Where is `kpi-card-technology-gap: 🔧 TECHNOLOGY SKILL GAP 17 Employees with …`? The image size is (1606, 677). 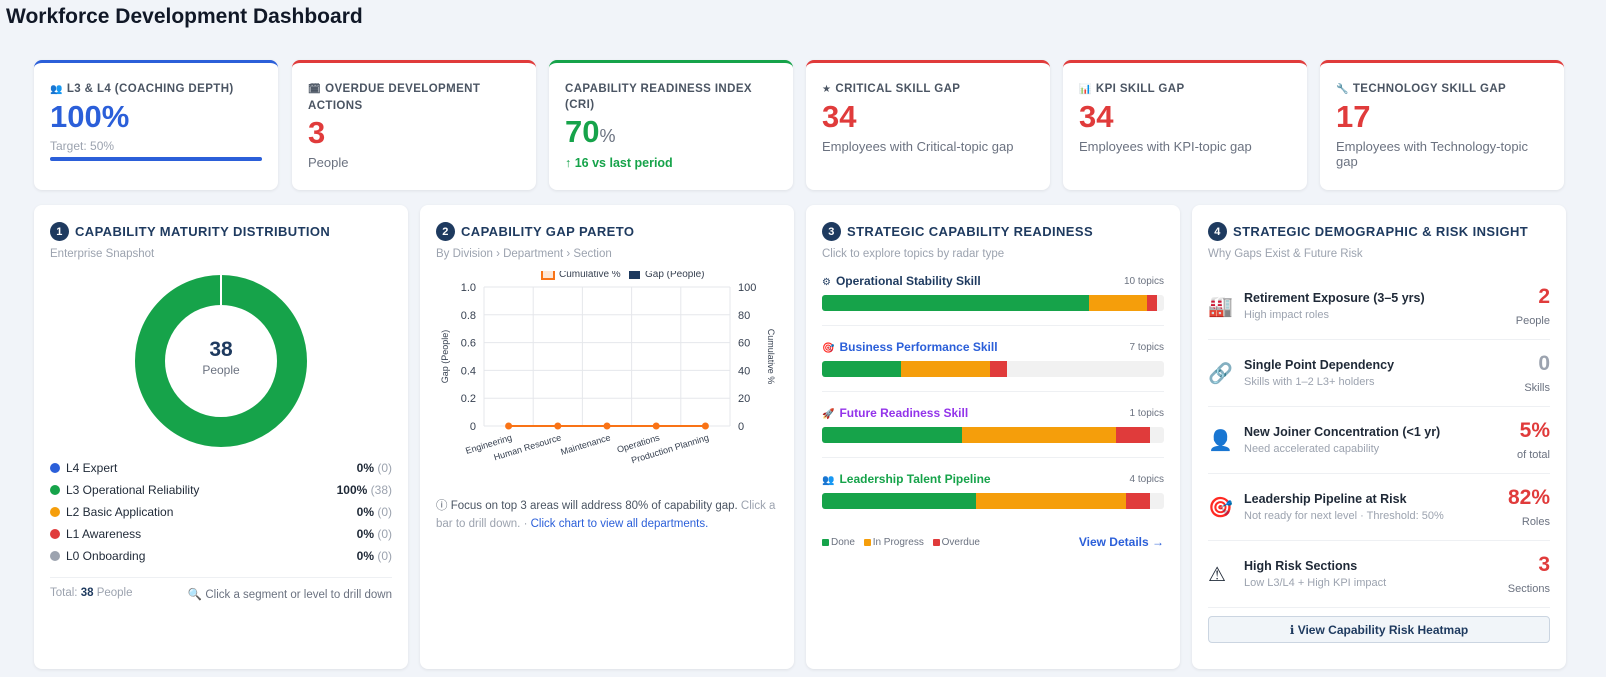
kpi-card-technology-gap: 🔧 TECHNOLOGY SKILL GAP 17 Employees with … is located at coordinates (1442, 125).